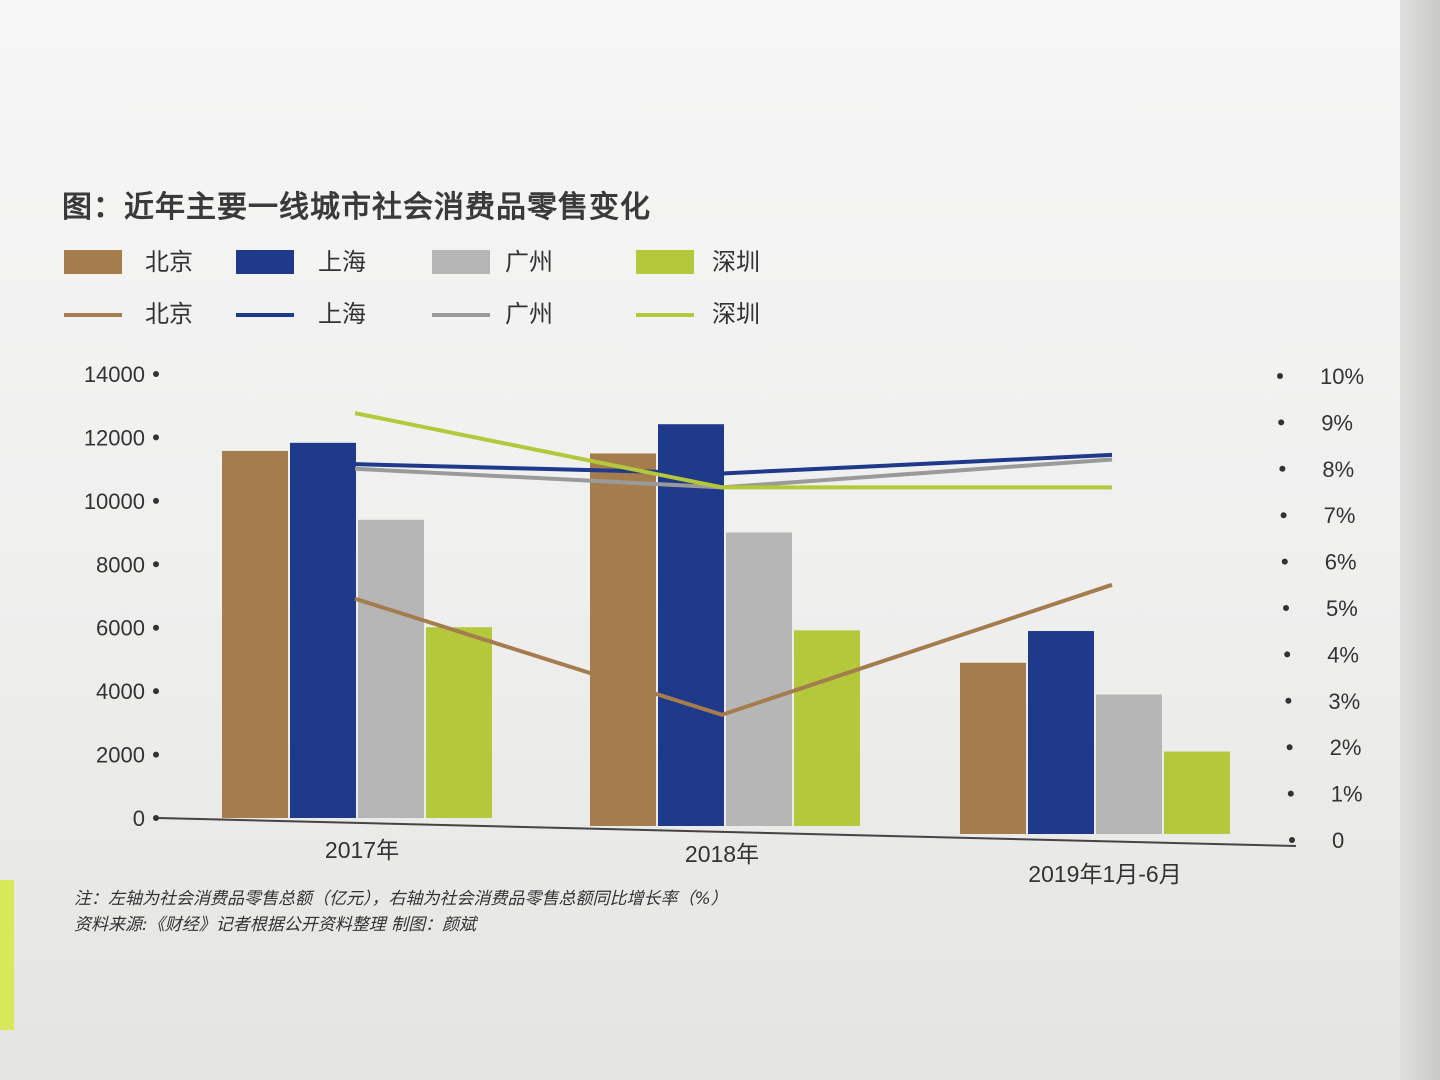 Image resolution: width=1440 pixels, height=1080 pixels. I want to click on line-北京, so click(733, 649).